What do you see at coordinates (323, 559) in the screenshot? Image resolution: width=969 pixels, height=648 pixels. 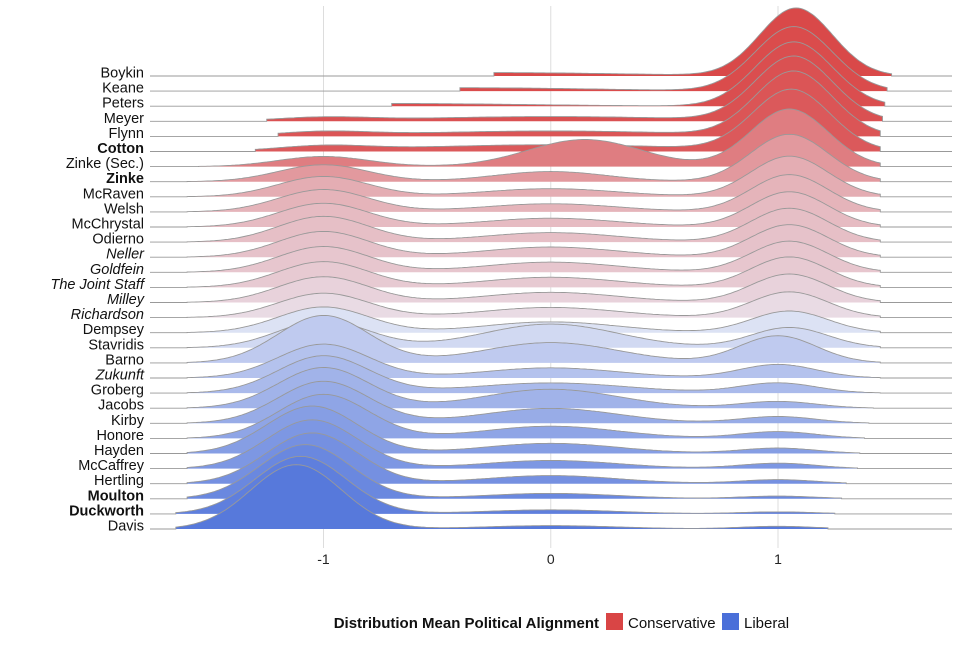 I see `x-tick-label: -1` at bounding box center [323, 559].